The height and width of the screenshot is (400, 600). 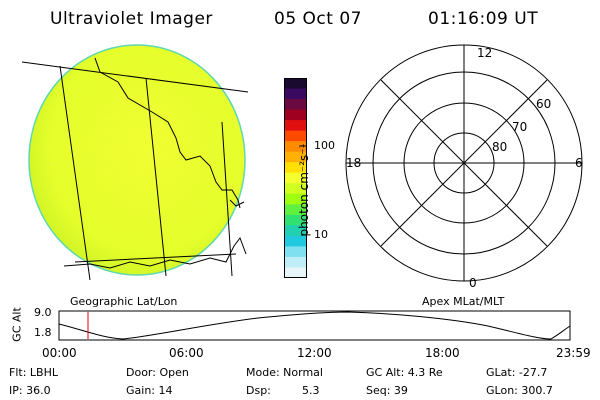 What do you see at coordinates (186, 353) in the screenshot?
I see `timeline-tick-0600: 06:00` at bounding box center [186, 353].